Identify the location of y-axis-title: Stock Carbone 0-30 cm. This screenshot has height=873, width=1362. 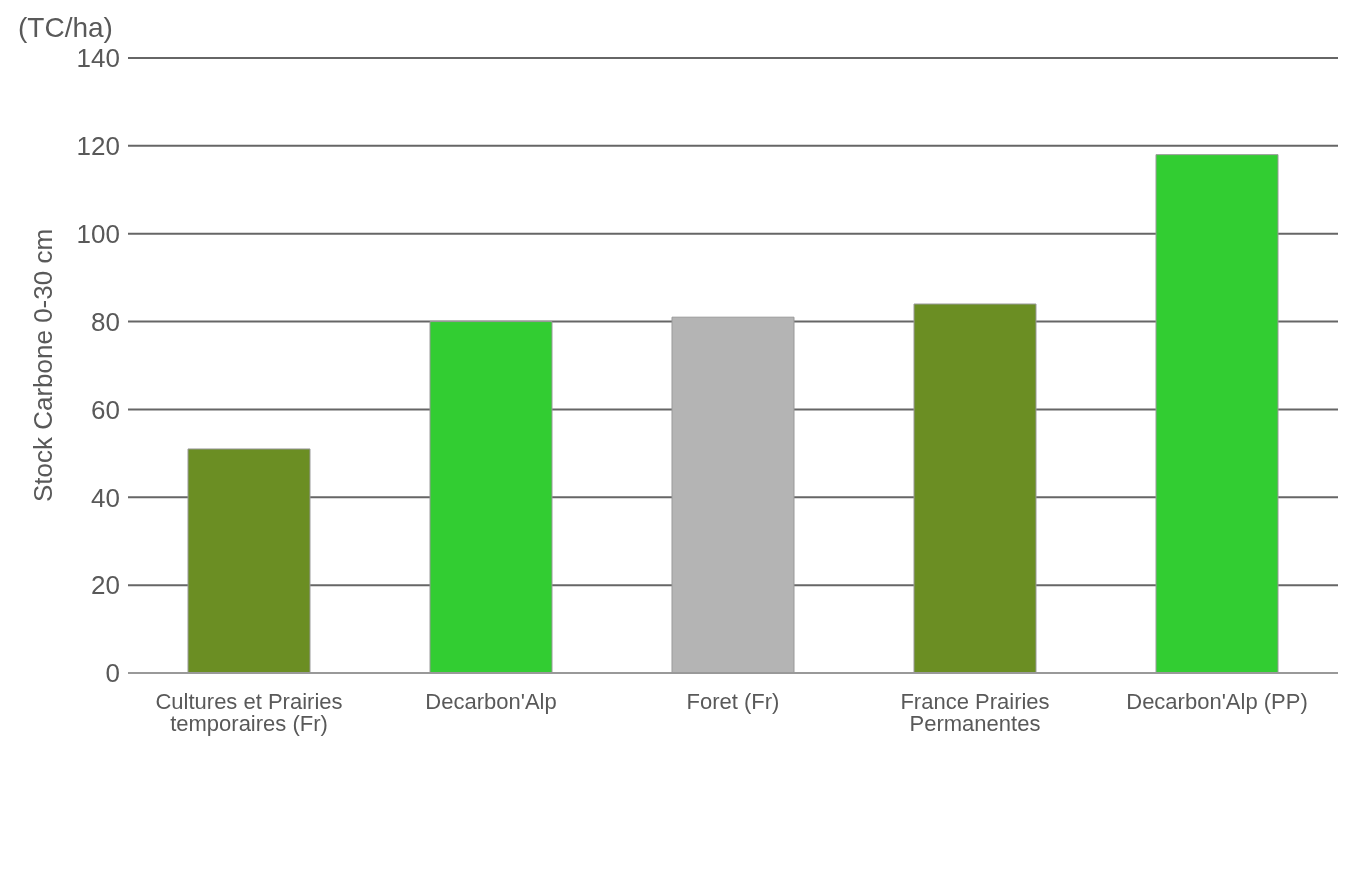
(43, 365).